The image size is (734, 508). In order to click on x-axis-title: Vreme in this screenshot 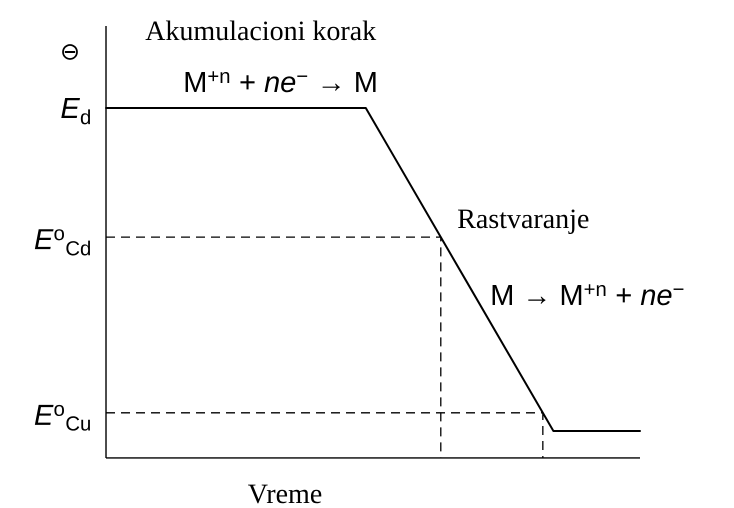, I will do `click(285, 494)`.